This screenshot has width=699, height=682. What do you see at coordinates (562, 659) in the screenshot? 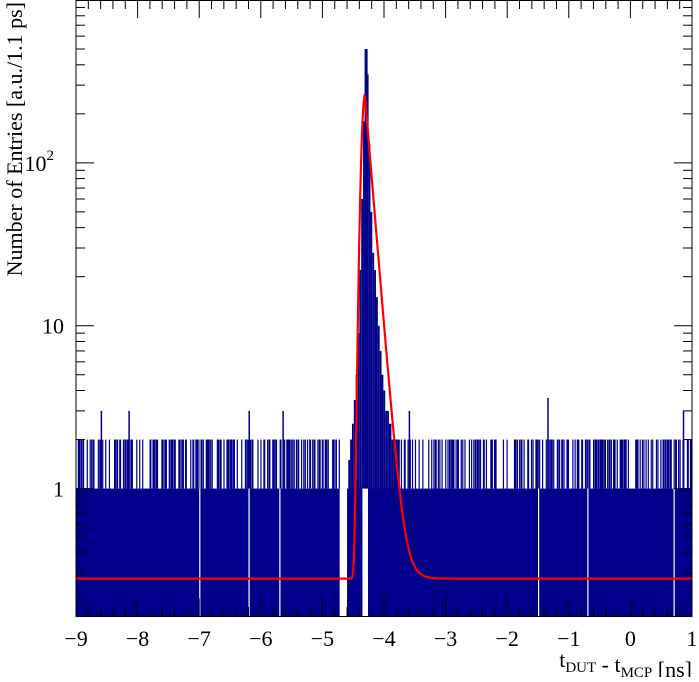
I see `x-axis-title-part: t` at bounding box center [562, 659].